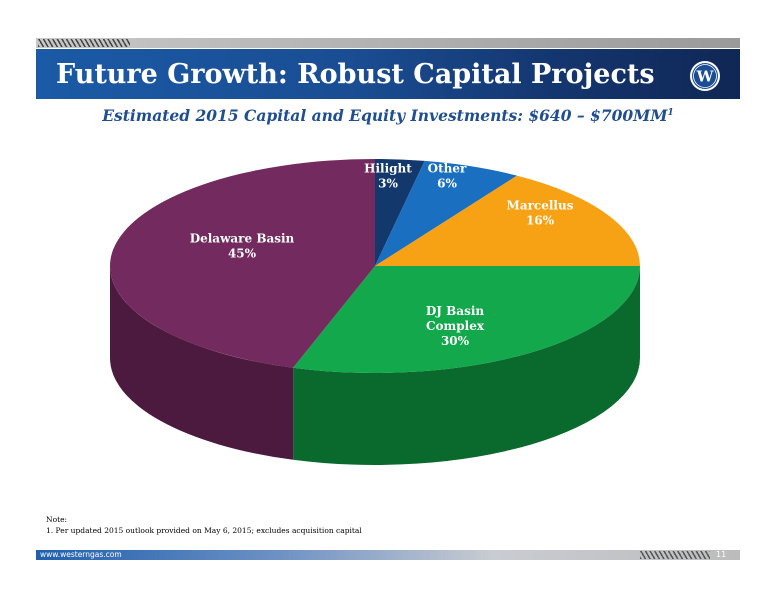 The image size is (776, 600). Describe the element at coordinates (388, 176) in the screenshot. I see `slice-label-hilight: Hilight 3%` at that location.